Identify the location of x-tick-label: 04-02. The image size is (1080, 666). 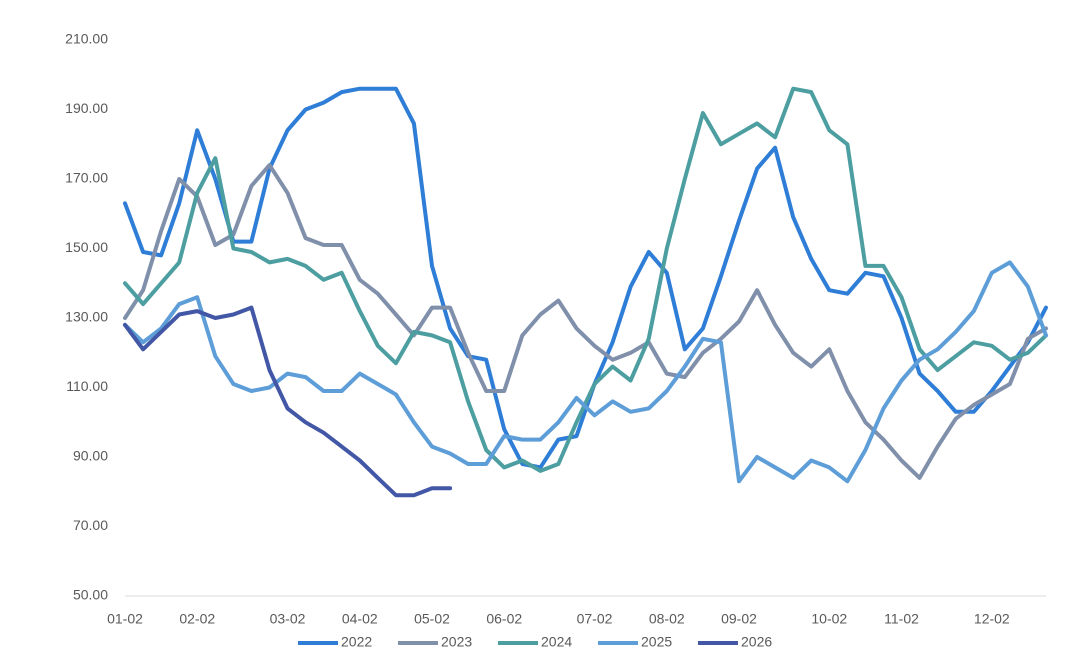
(360, 619).